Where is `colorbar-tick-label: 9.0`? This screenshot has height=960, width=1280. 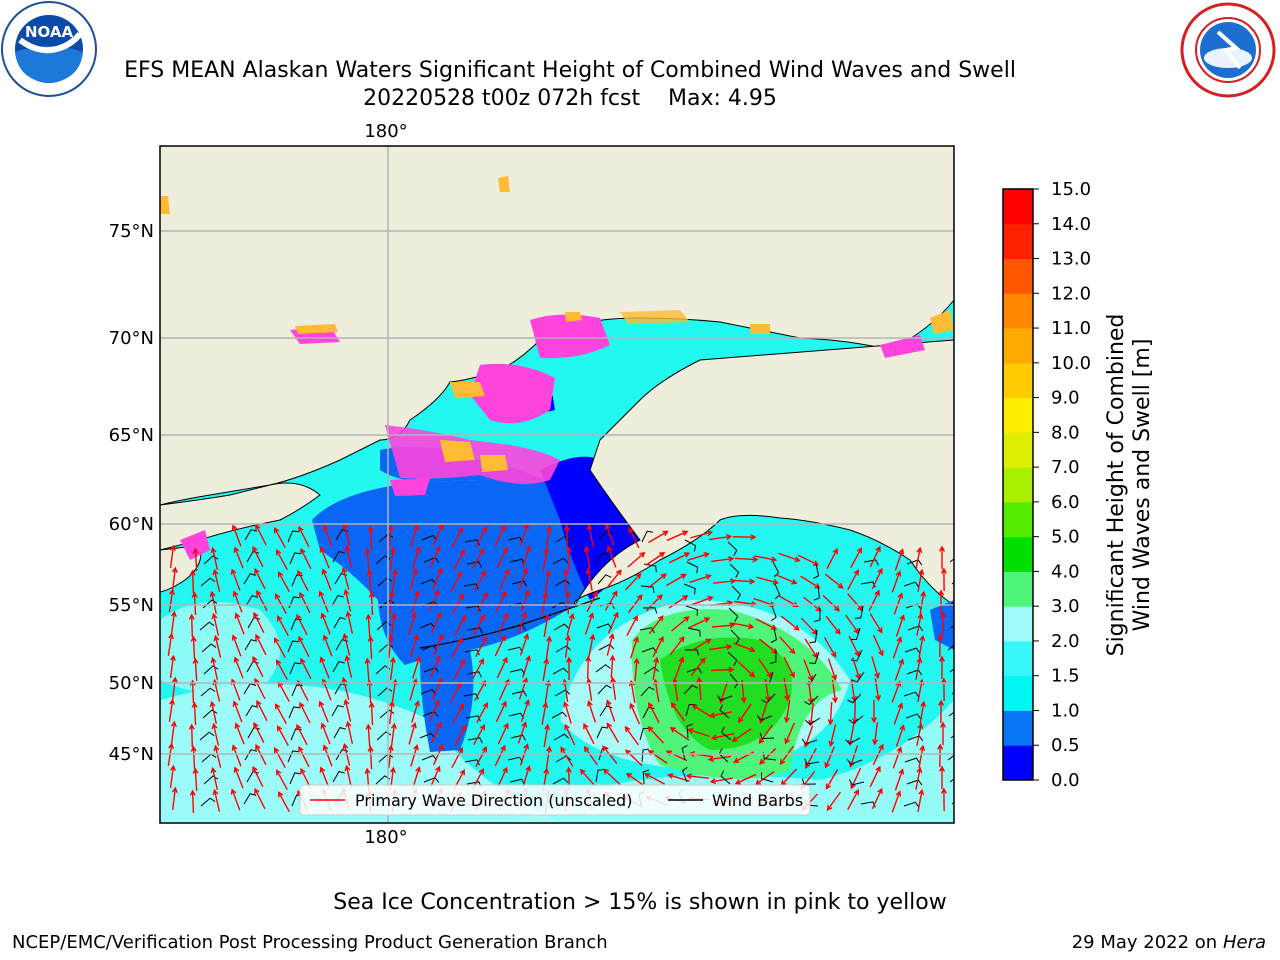
colorbar-tick-label: 9.0 is located at coordinates (1065, 398).